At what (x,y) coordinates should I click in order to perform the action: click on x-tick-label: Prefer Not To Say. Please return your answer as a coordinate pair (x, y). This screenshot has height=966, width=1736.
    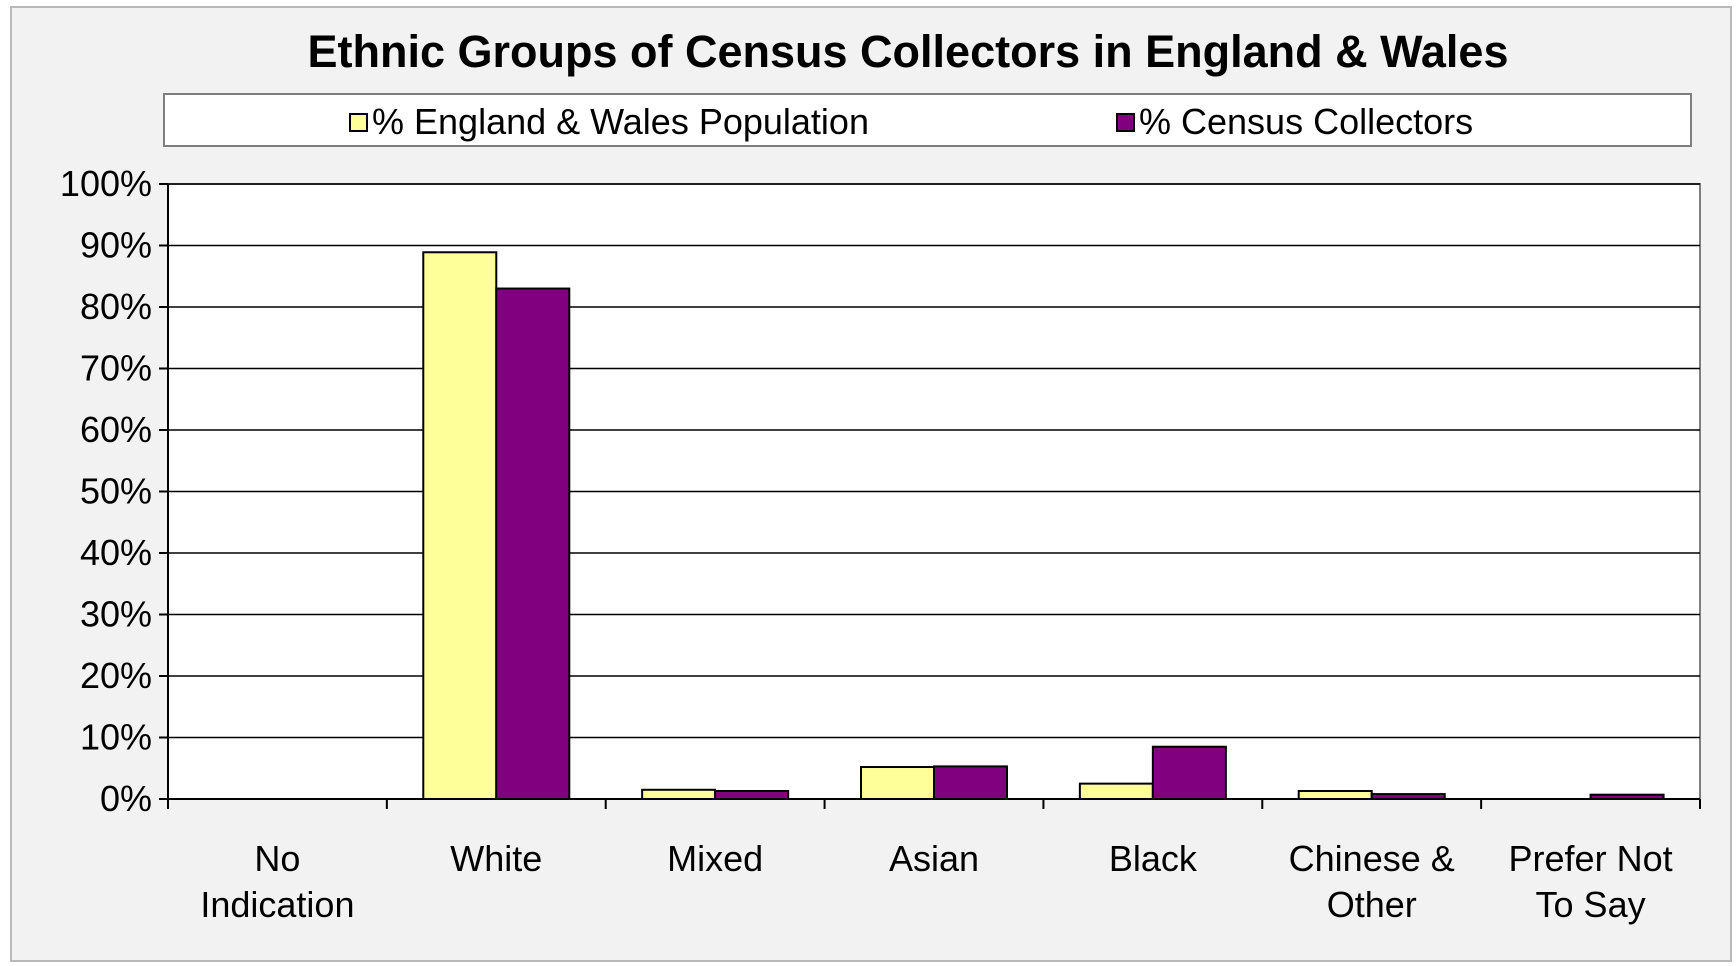
    Looking at the image, I should click on (1591, 881).